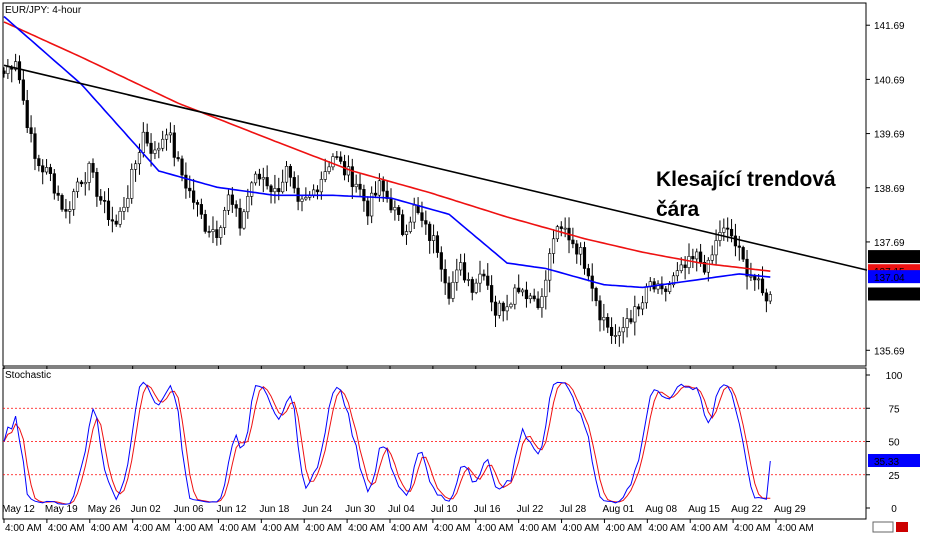 Image resolution: width=925 pixels, height=535 pixels. I want to click on x-axis-date-label: Aug 22, so click(747, 509).